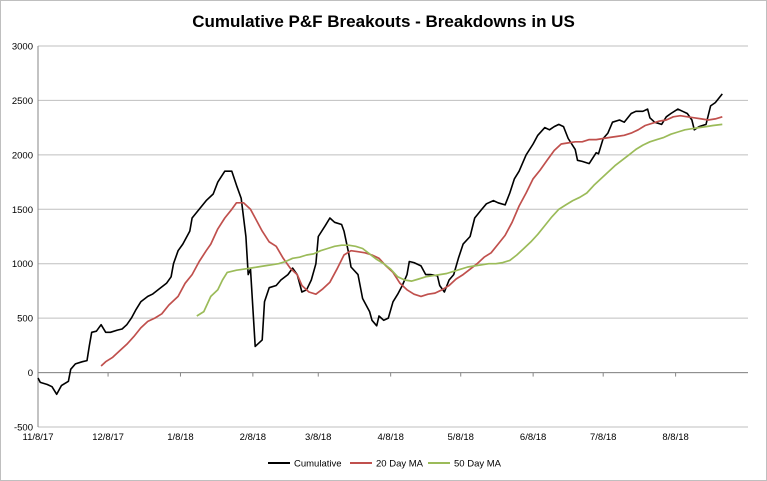  I want to click on x-tick-label: 4/8/18, so click(390, 437).